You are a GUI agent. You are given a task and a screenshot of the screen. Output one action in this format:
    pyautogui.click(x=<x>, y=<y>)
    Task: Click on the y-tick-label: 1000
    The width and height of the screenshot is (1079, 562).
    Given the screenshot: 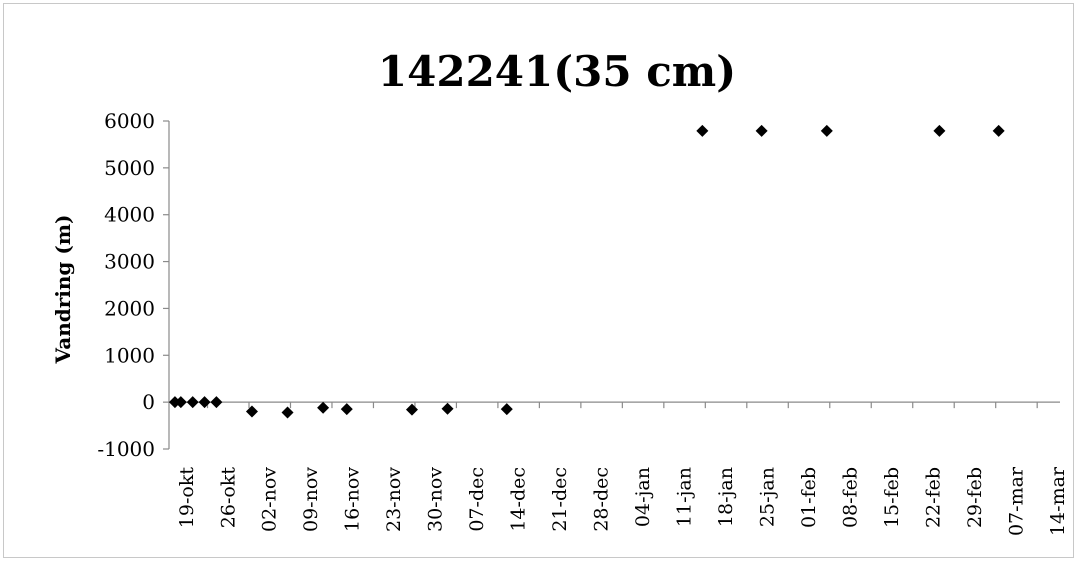 What is the action you would take?
    pyautogui.click(x=129, y=355)
    